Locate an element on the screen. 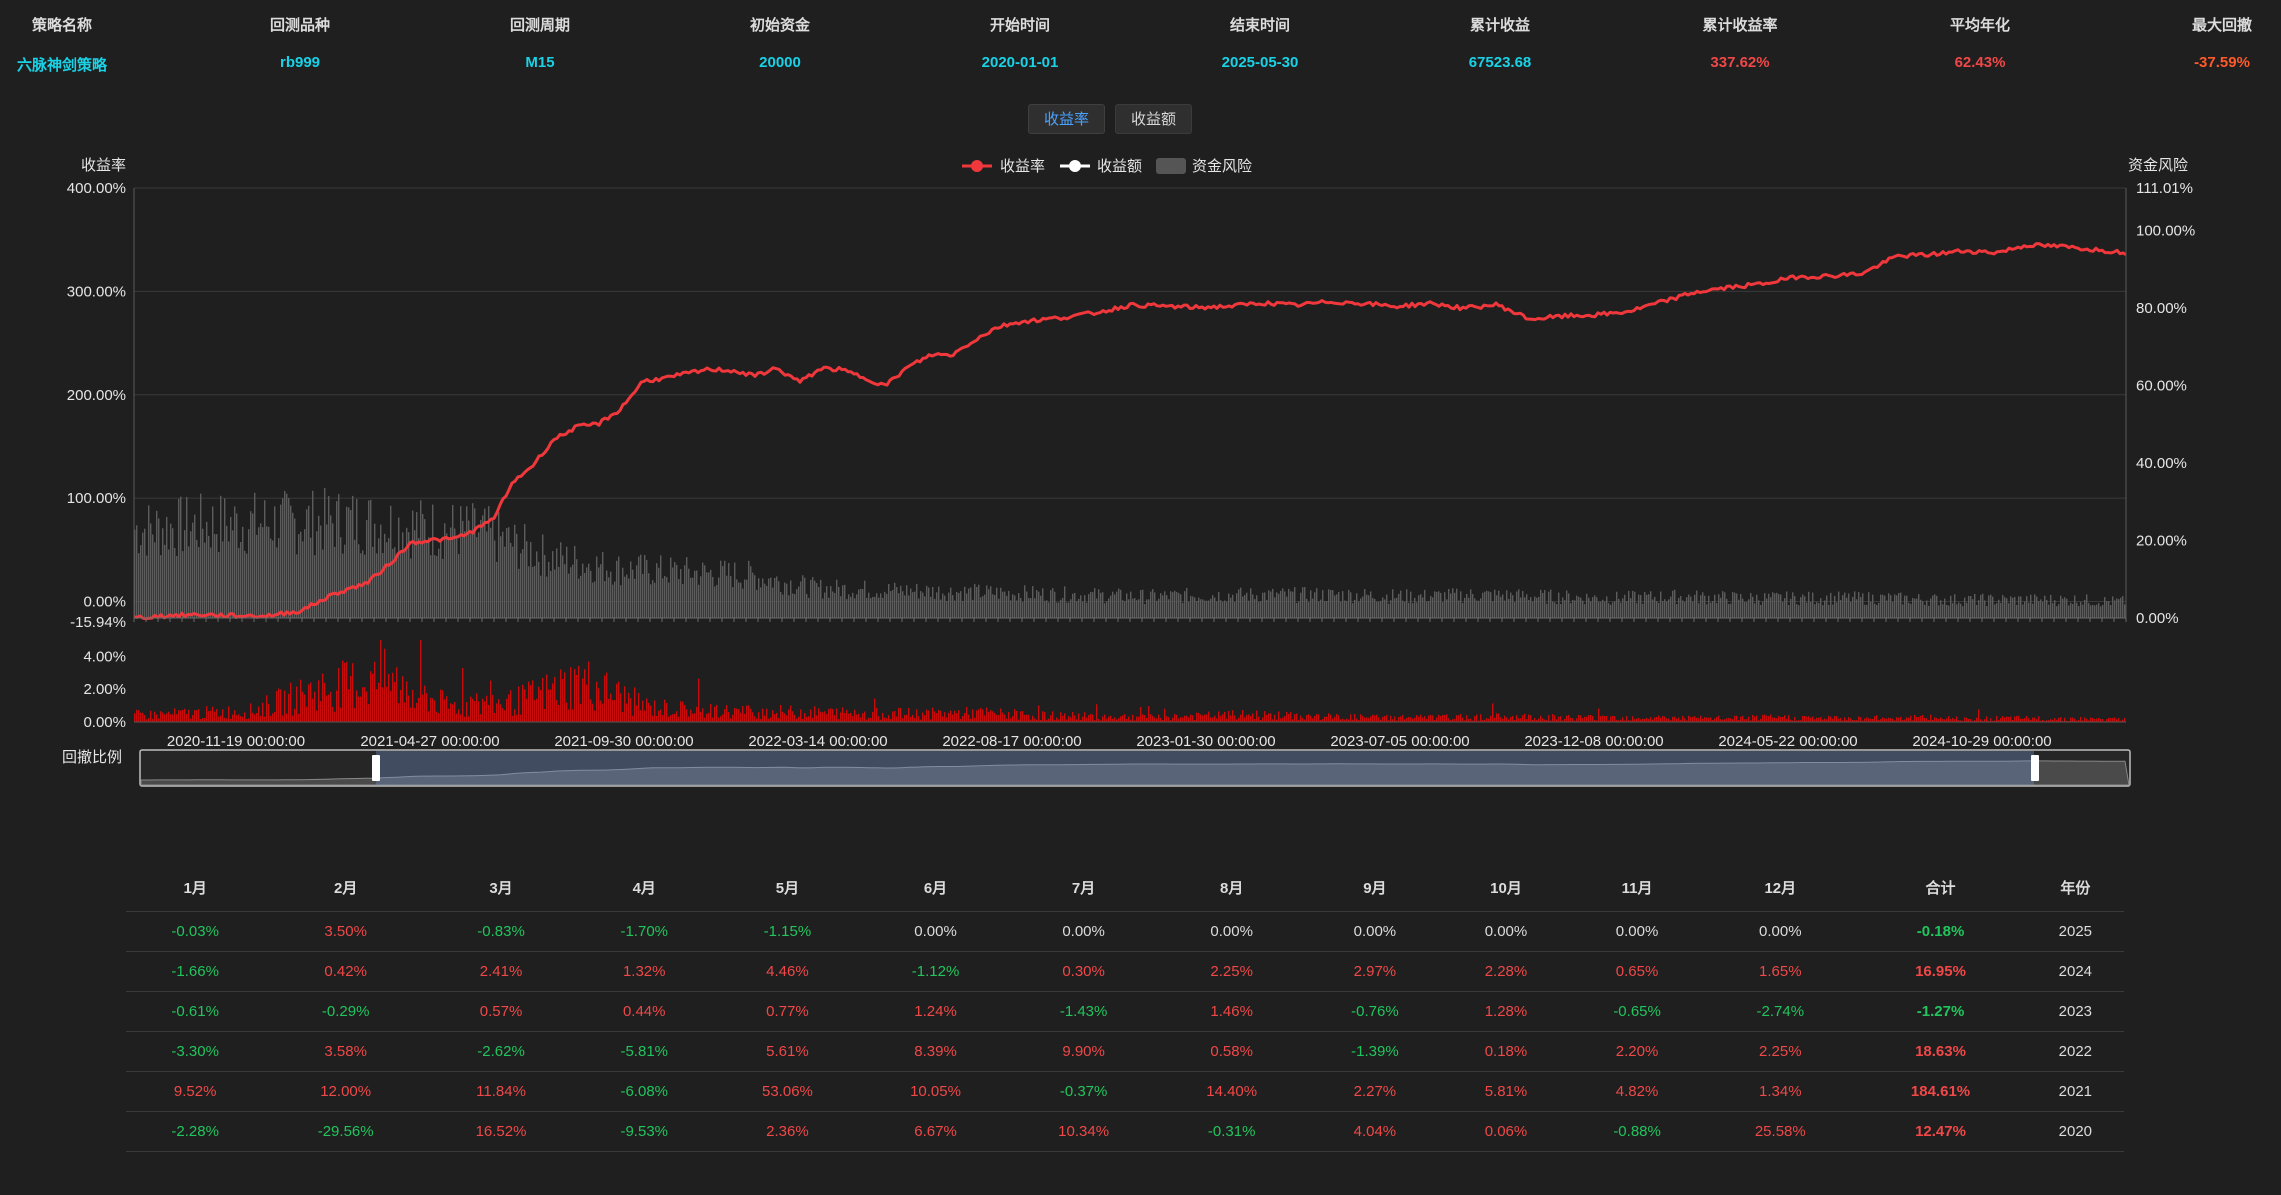 Image resolution: width=2281 pixels, height=1195 pixels. data-zoom-selection is located at coordinates (1205, 768).